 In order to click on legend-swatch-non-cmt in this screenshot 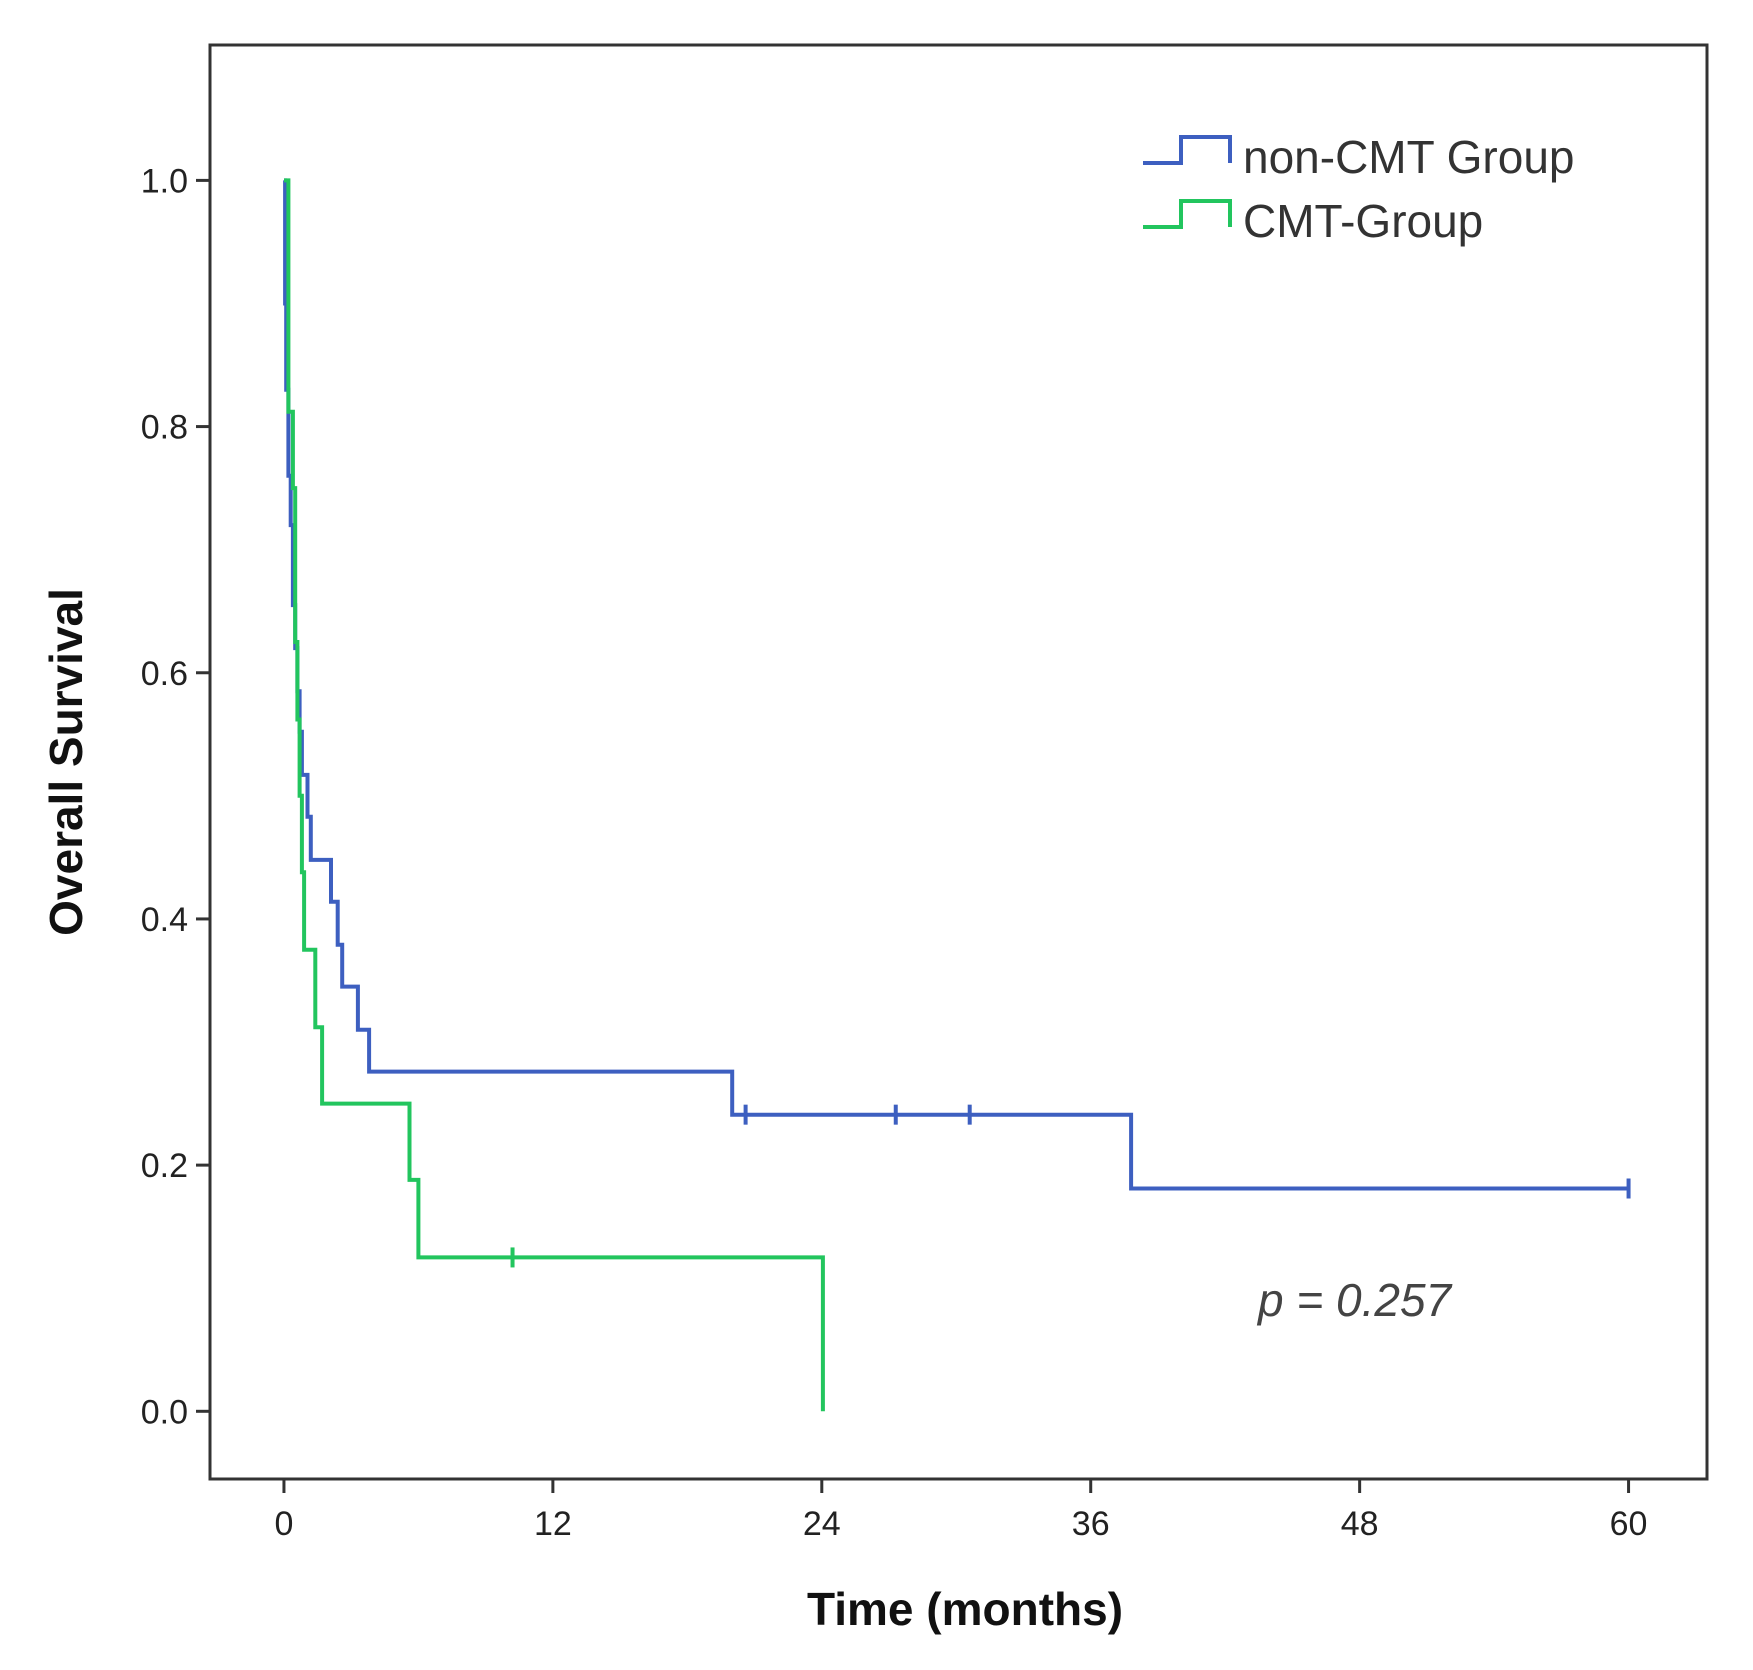, I will do `click(1187, 150)`.